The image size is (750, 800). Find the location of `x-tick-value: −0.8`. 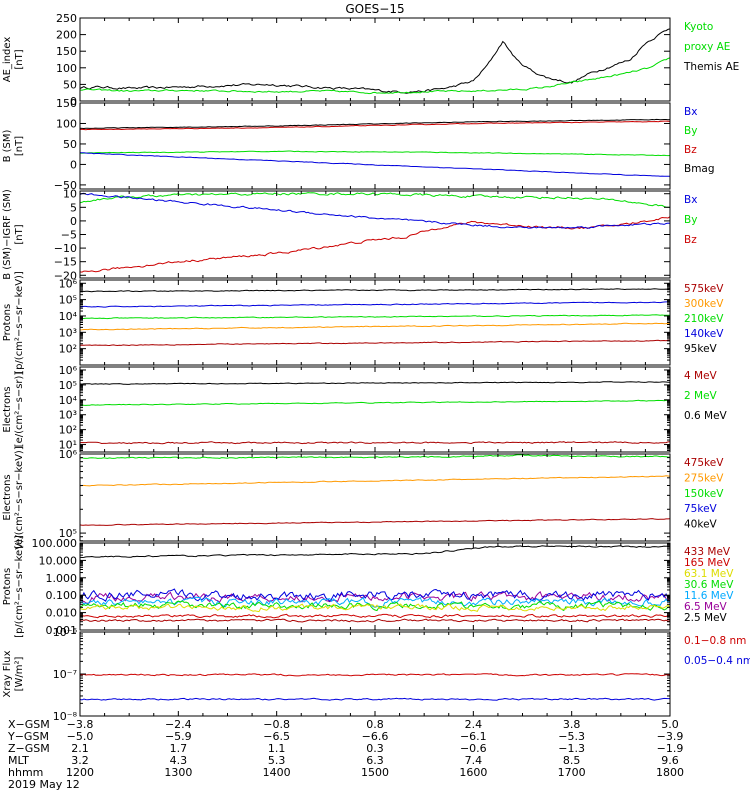

x-tick-value: −0.8 is located at coordinates (276, 724).